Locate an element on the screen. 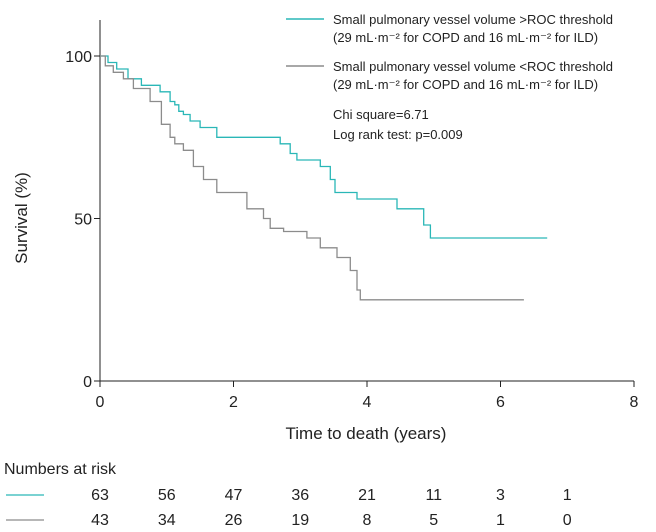 The image size is (656, 532). y-tick-label: 0 is located at coordinates (87, 382).